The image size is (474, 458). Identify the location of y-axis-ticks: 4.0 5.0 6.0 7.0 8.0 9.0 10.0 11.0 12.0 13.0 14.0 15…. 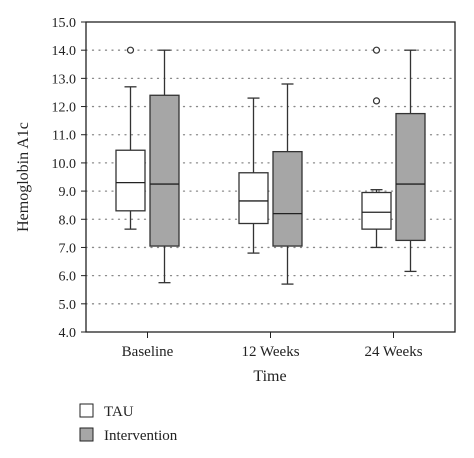
(69, 178).